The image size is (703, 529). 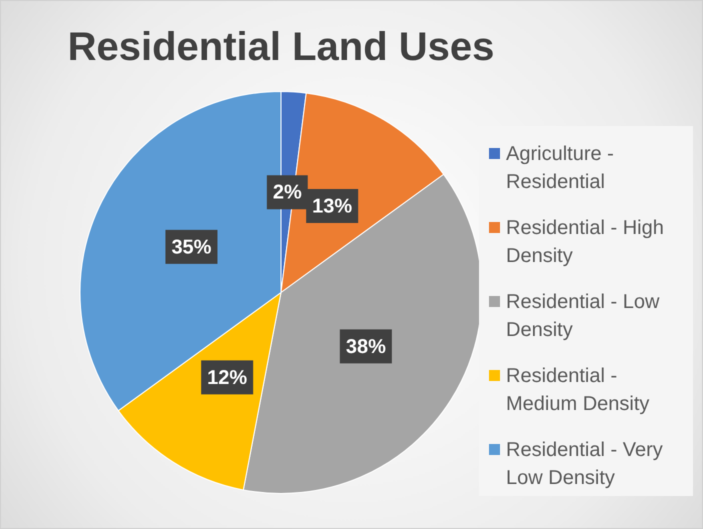 I want to click on legend-label: Residential - High Density, so click(x=585, y=242).